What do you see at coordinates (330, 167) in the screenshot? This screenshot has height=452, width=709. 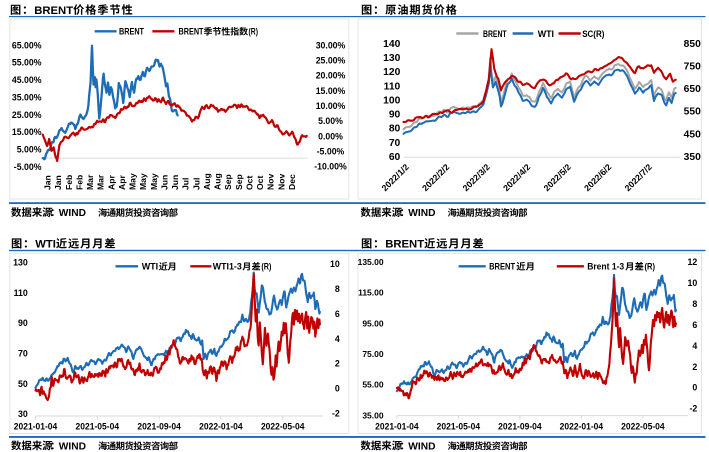 I see `svg-text: -10.00%` at bounding box center [330, 167].